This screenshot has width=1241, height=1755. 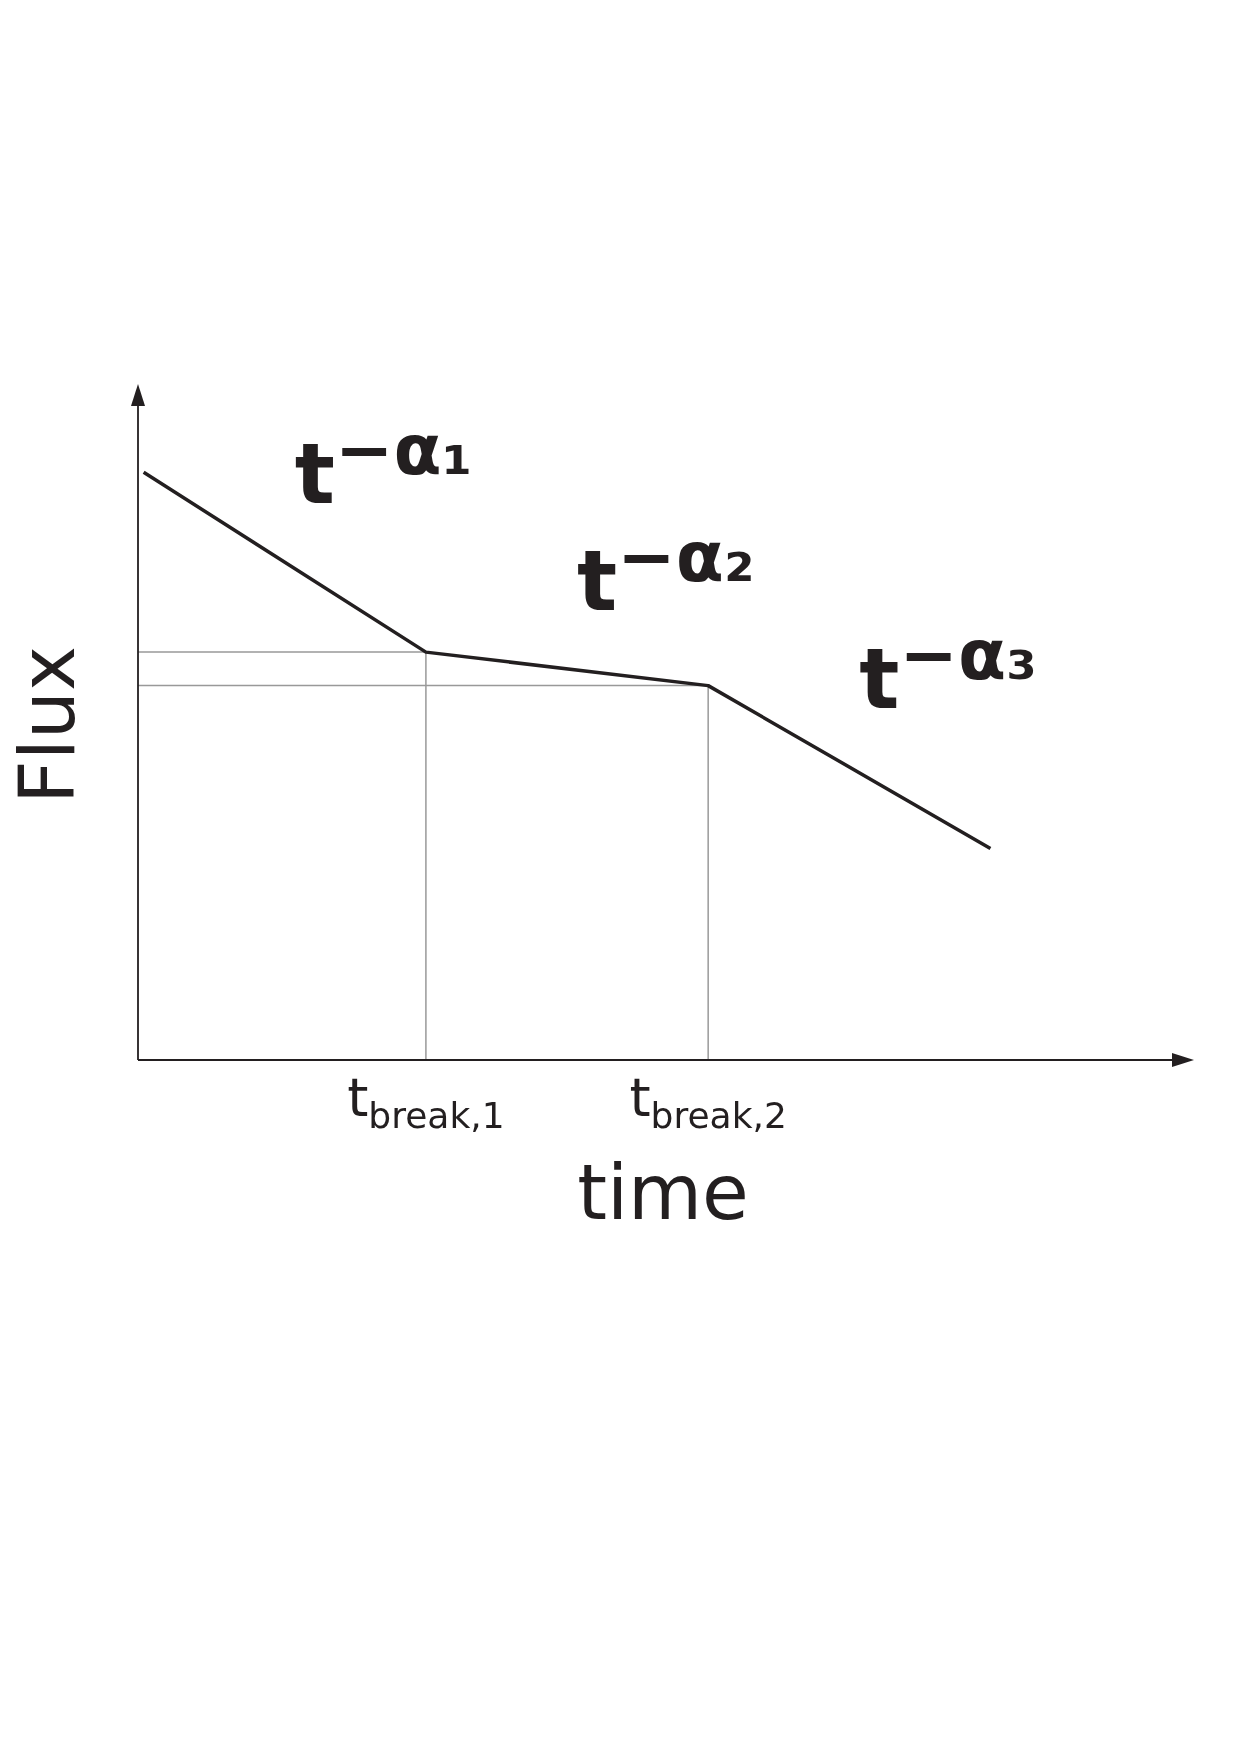 What do you see at coordinates (47, 725) in the screenshot?
I see `y-axis-title: Flux` at bounding box center [47, 725].